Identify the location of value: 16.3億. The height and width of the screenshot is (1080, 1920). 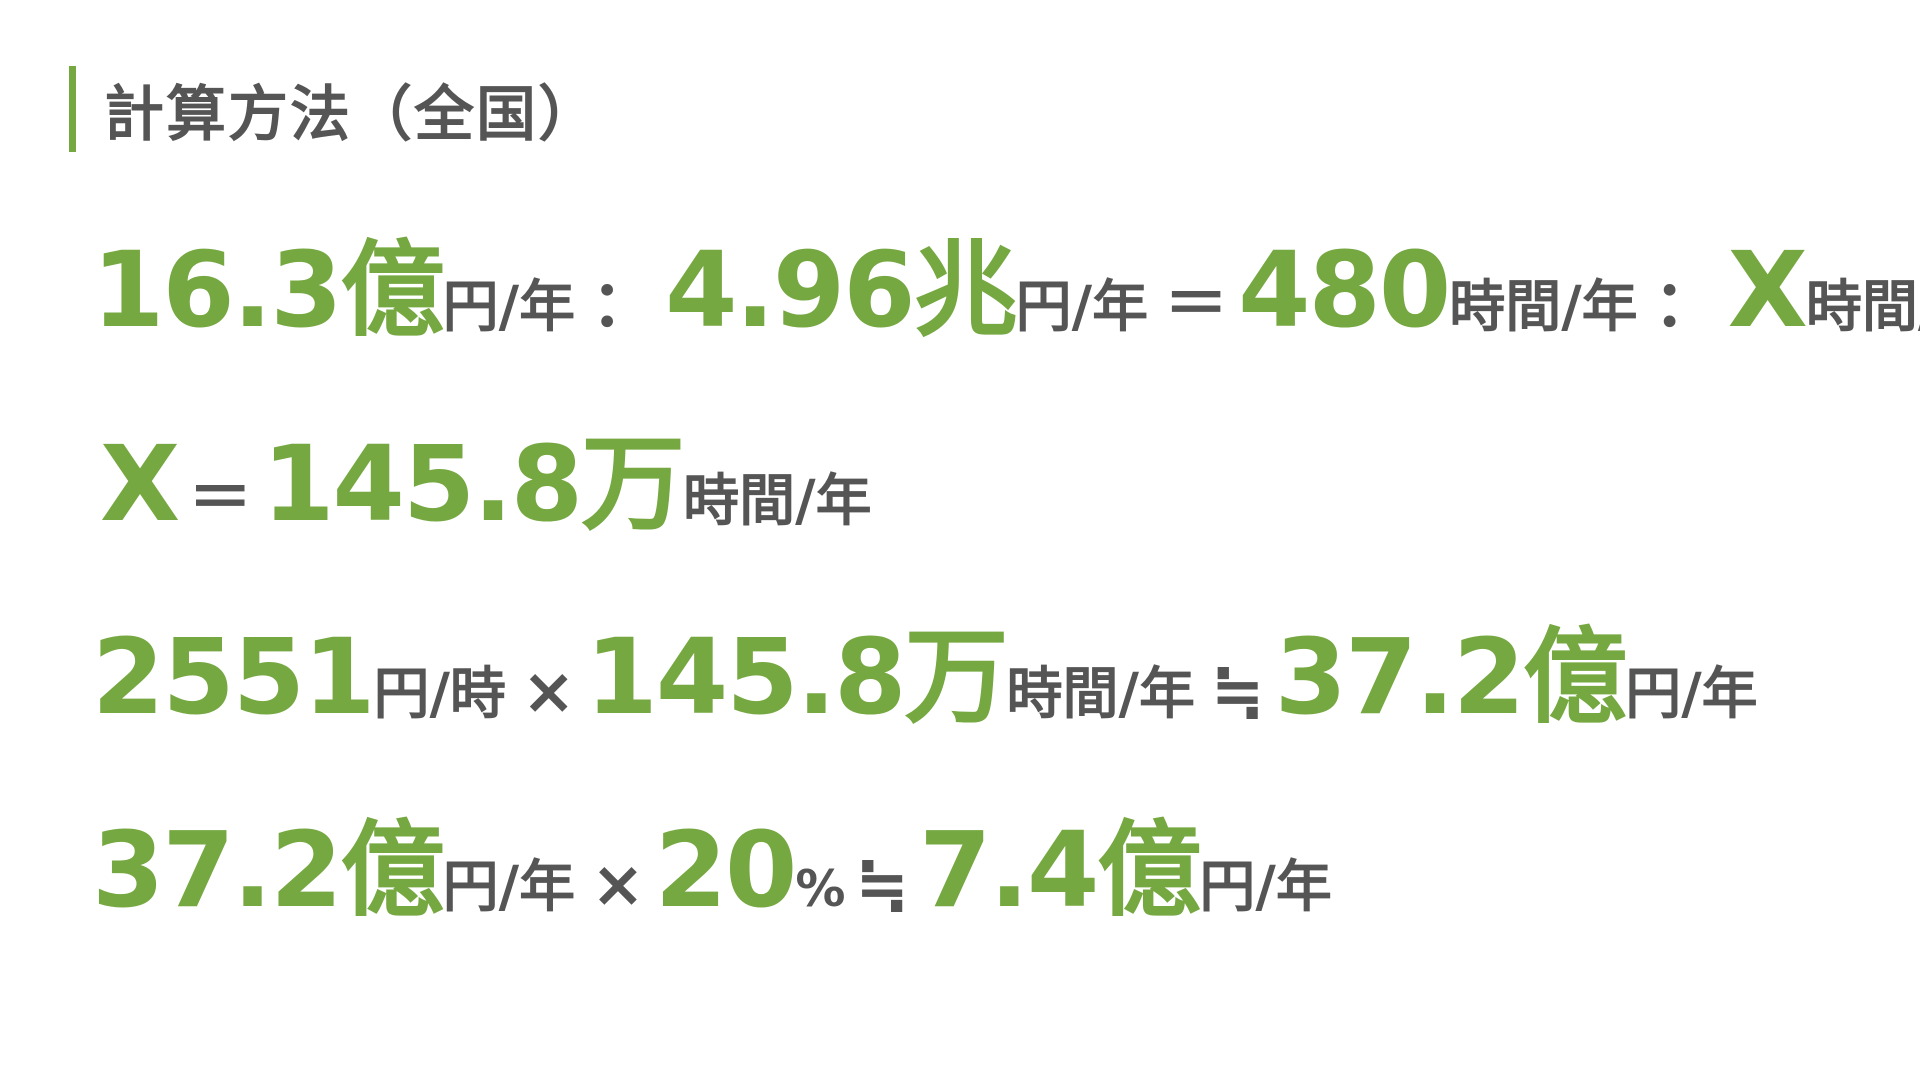
(268, 290).